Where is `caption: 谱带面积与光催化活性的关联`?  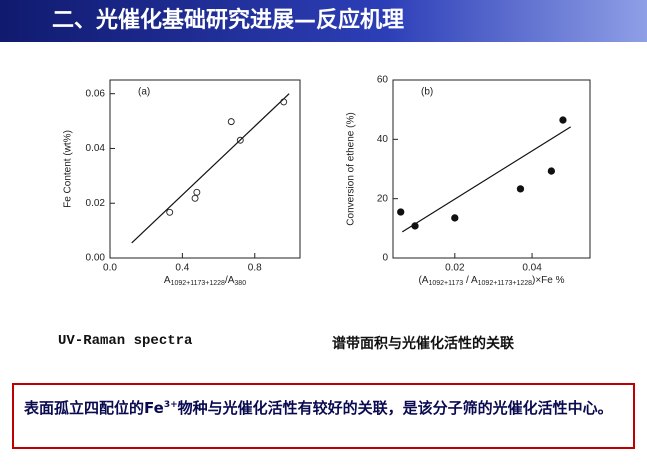 caption: 谱带面积与光催化活性的关联 is located at coordinates (423, 344).